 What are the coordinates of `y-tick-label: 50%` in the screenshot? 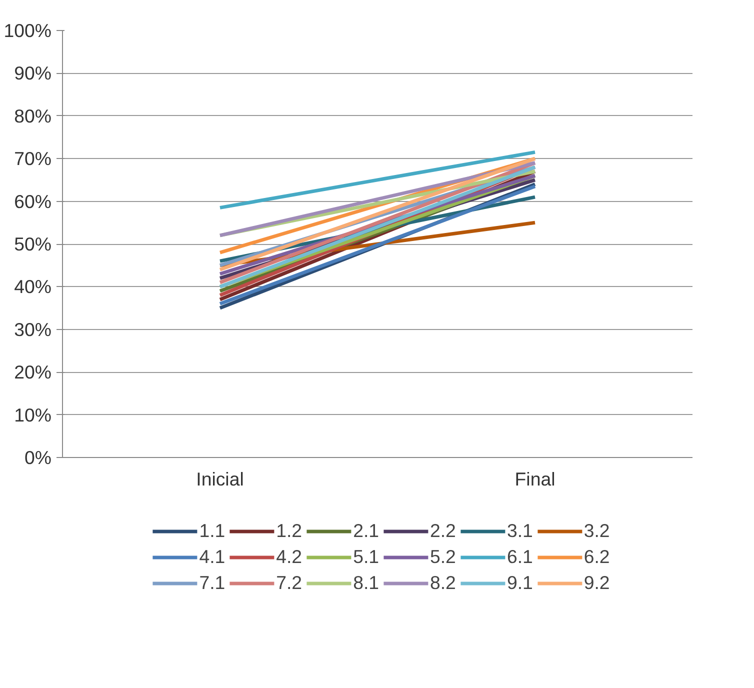 It's located at (33, 244).